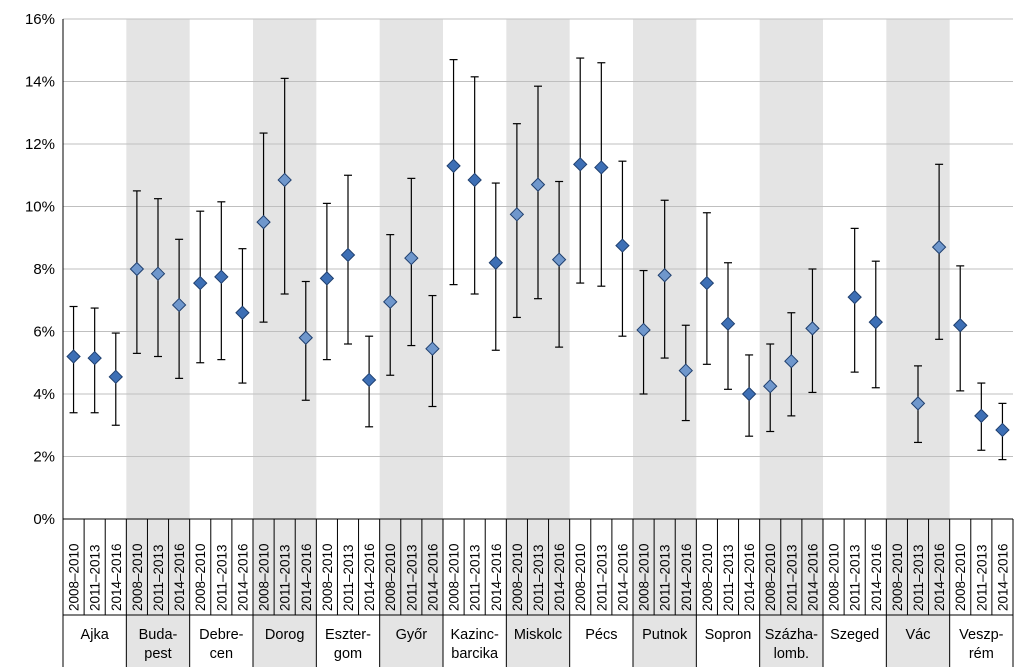 This screenshot has width=1023, height=669. I want to click on city-label: Buda-, so click(158, 635).